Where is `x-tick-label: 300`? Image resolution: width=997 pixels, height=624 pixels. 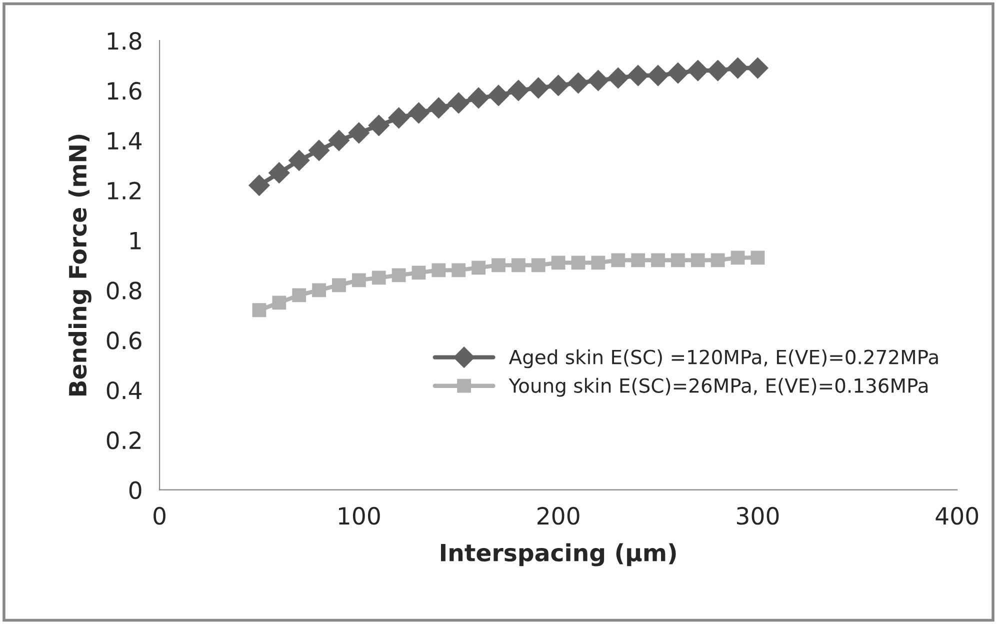 x-tick-label: 300 is located at coordinates (757, 515).